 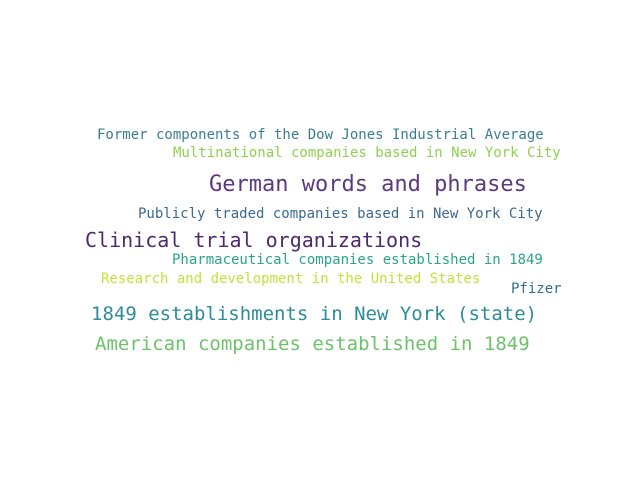 What do you see at coordinates (312, 344) in the screenshot?
I see `word-american-companies-1849: American companies established in 1849` at bounding box center [312, 344].